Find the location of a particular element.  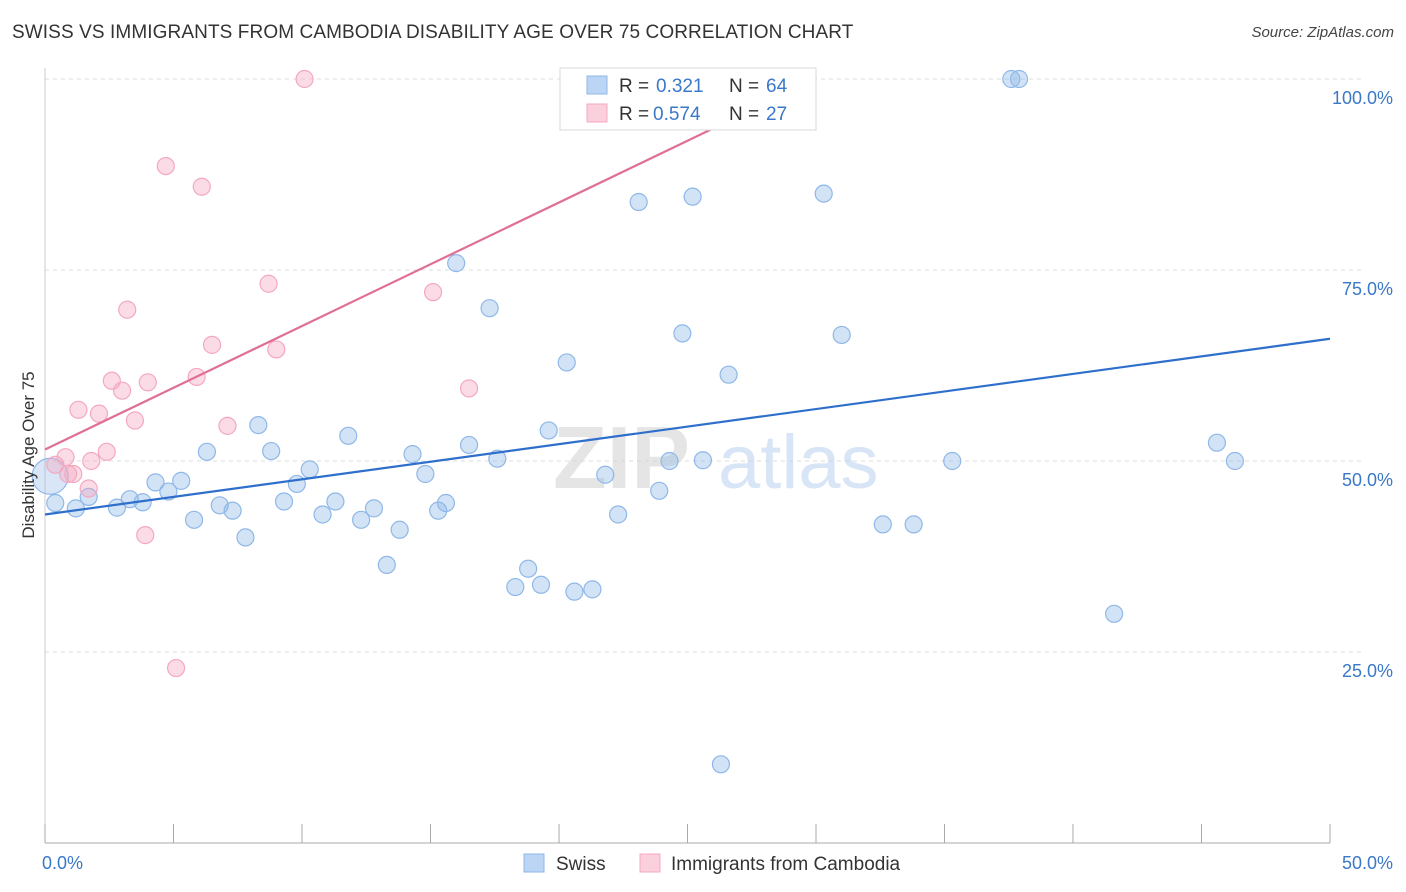

legend-n-label-cambodia: N = is located at coordinates (744, 114).